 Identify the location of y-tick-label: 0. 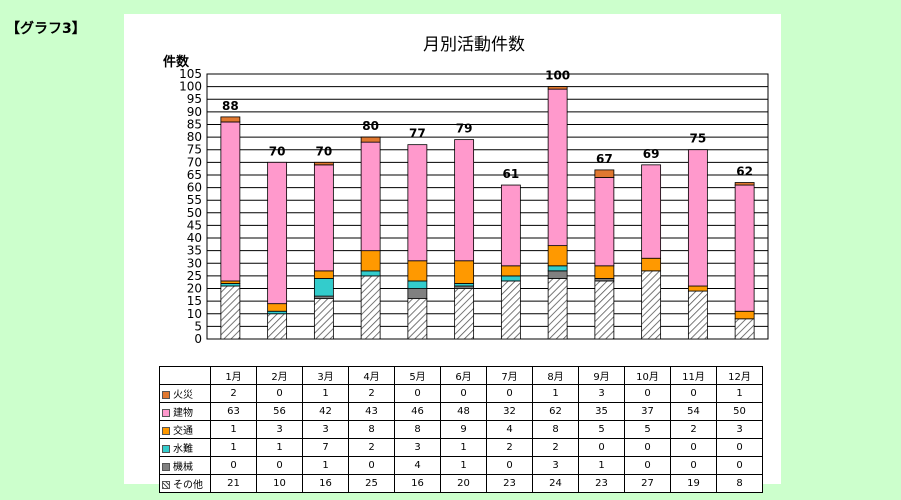
(198, 339).